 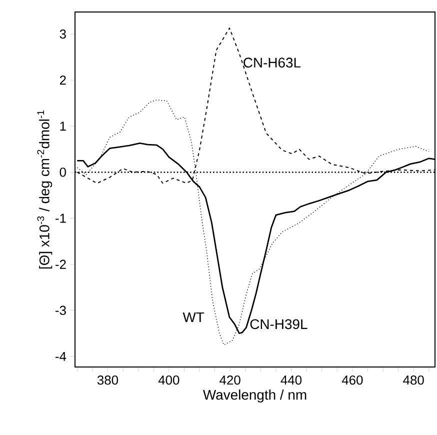 I want to click on x-tick-label: 480, so click(x=413, y=380).